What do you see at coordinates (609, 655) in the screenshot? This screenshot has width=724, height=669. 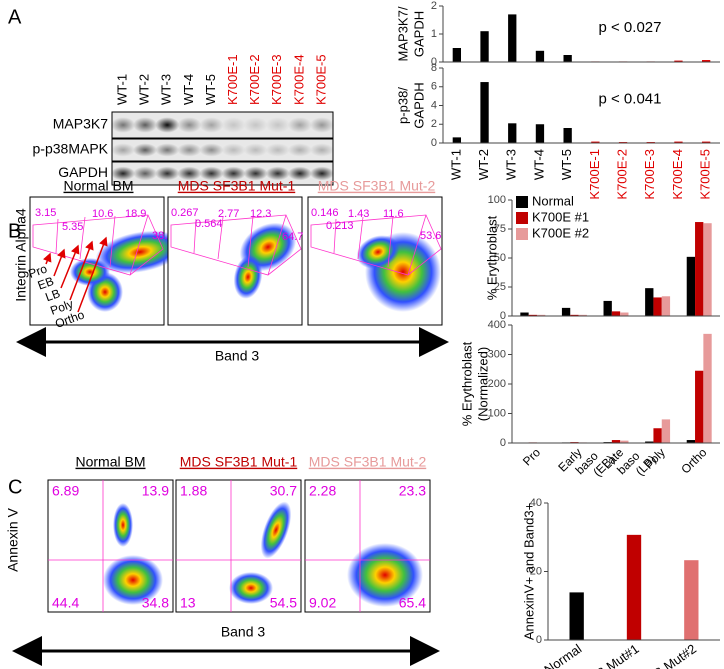 I see `x-tick-label: MDS Mut#1` at bounding box center [609, 655].